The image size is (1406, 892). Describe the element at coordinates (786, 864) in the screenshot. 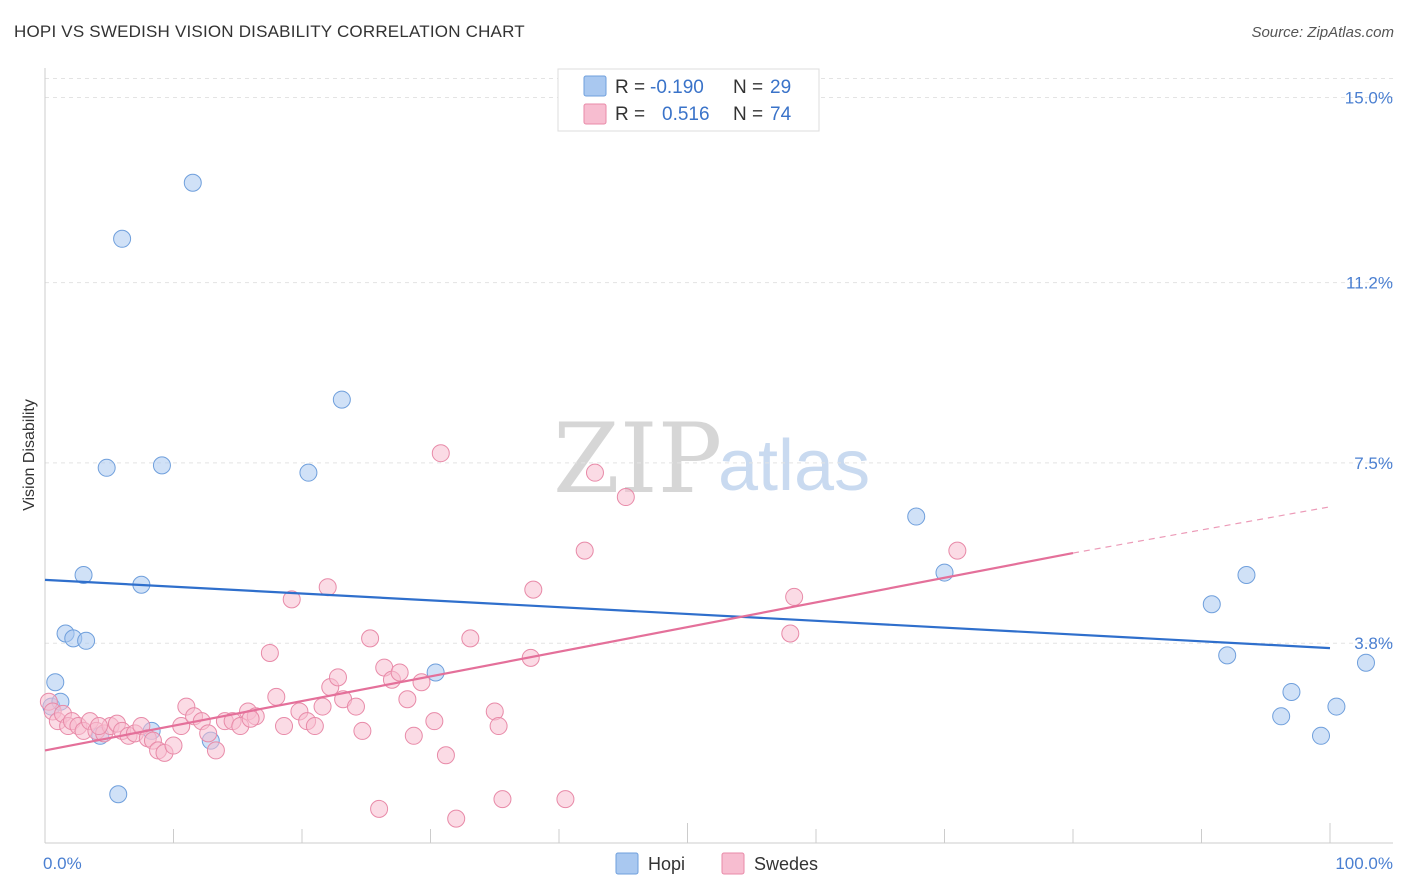

I see `bottom-legend-swedes: Swedes` at that location.